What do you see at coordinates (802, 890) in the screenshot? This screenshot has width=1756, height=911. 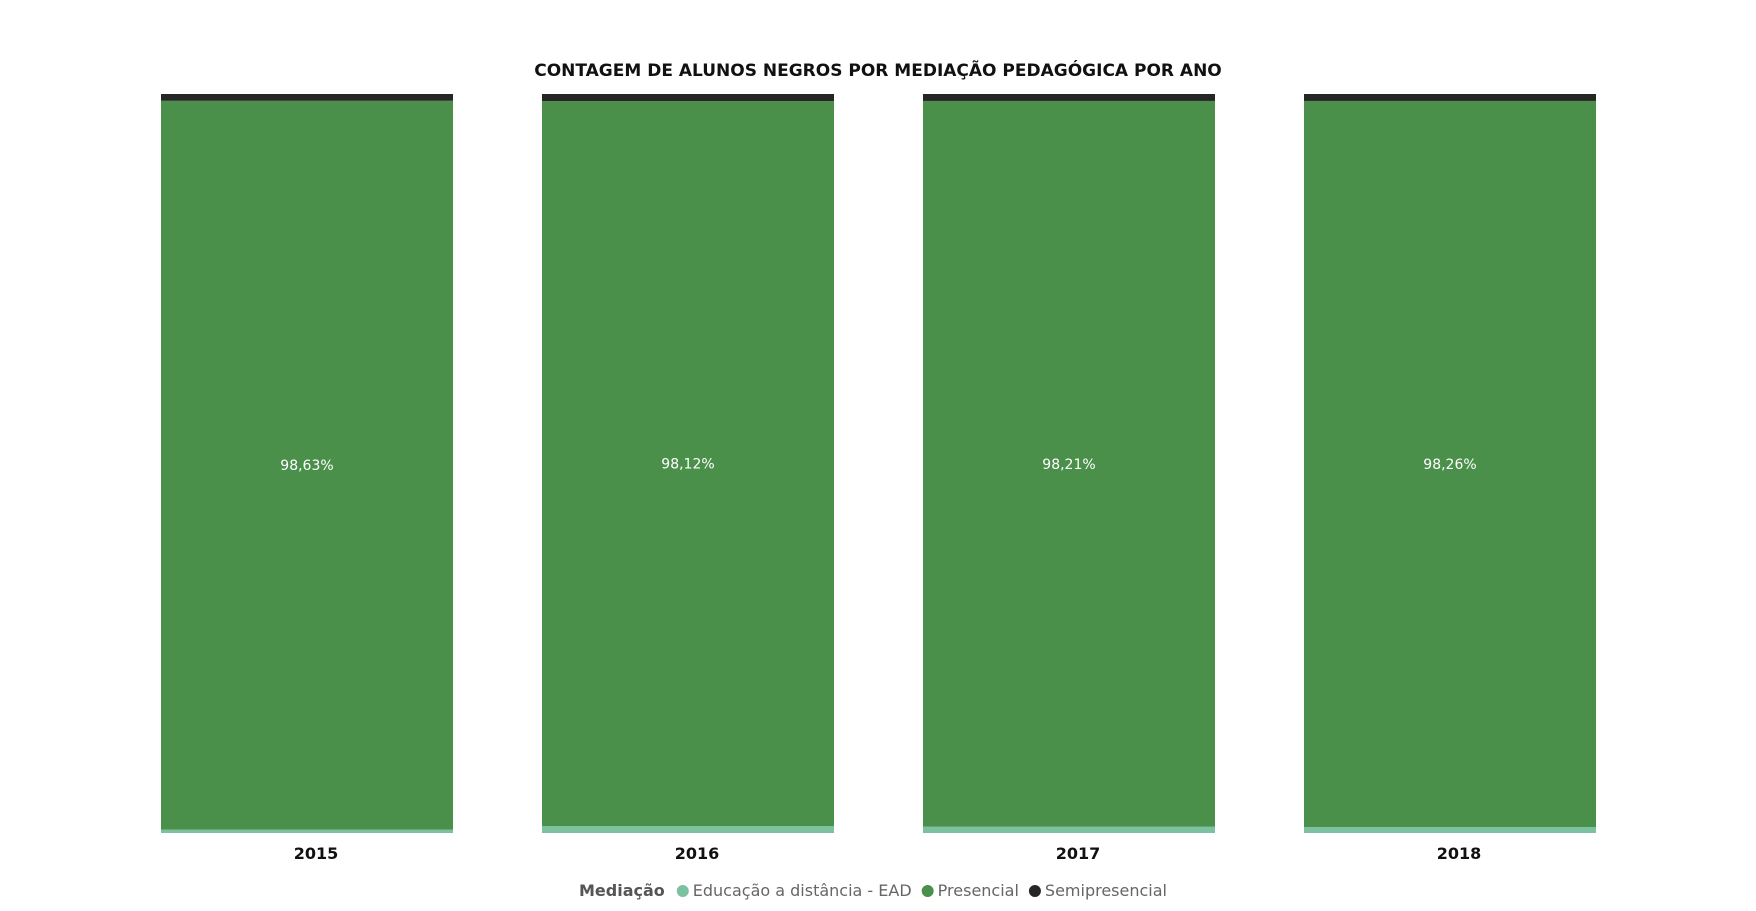 I see `legend-label-0: Educação a distância - EAD` at bounding box center [802, 890].